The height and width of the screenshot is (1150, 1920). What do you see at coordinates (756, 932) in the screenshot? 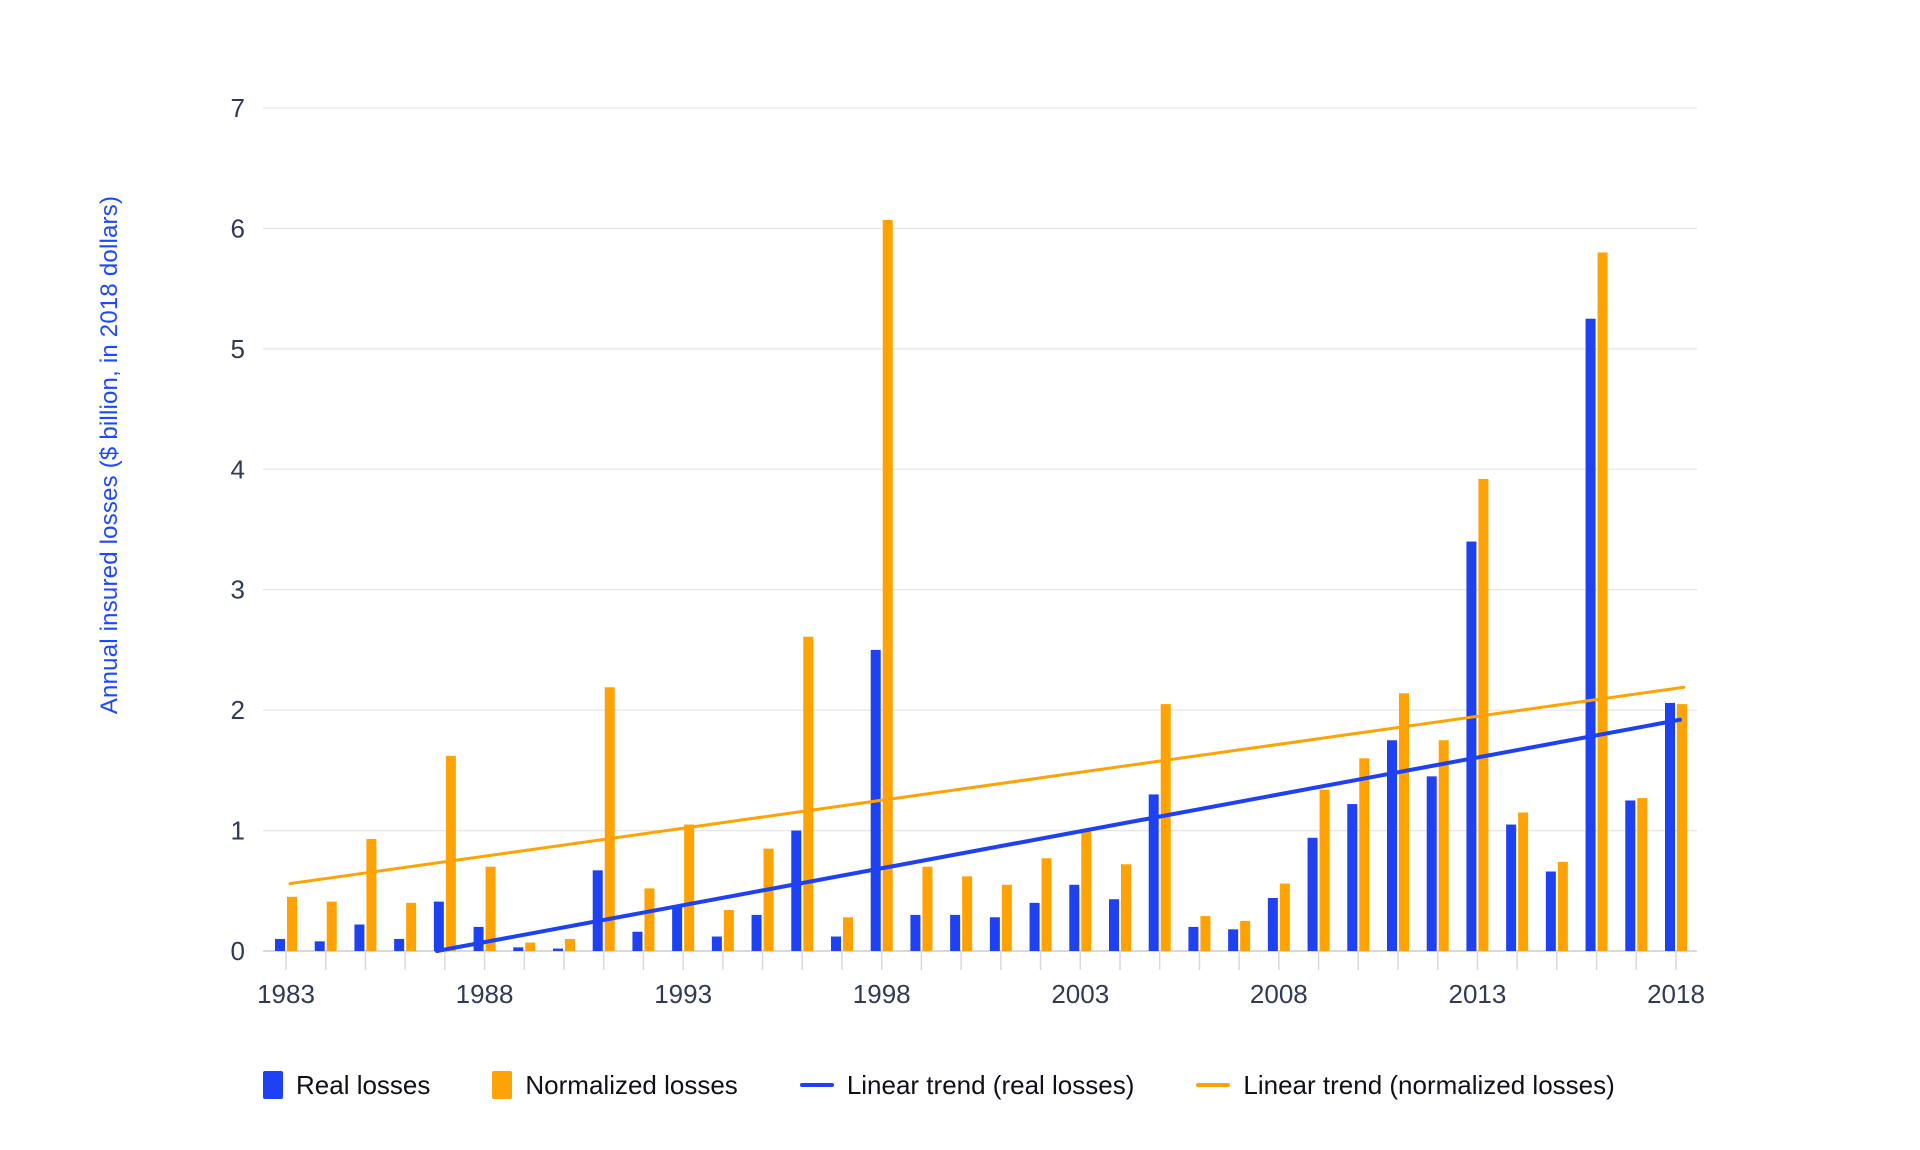
I see `bar-real-1995` at bounding box center [756, 932].